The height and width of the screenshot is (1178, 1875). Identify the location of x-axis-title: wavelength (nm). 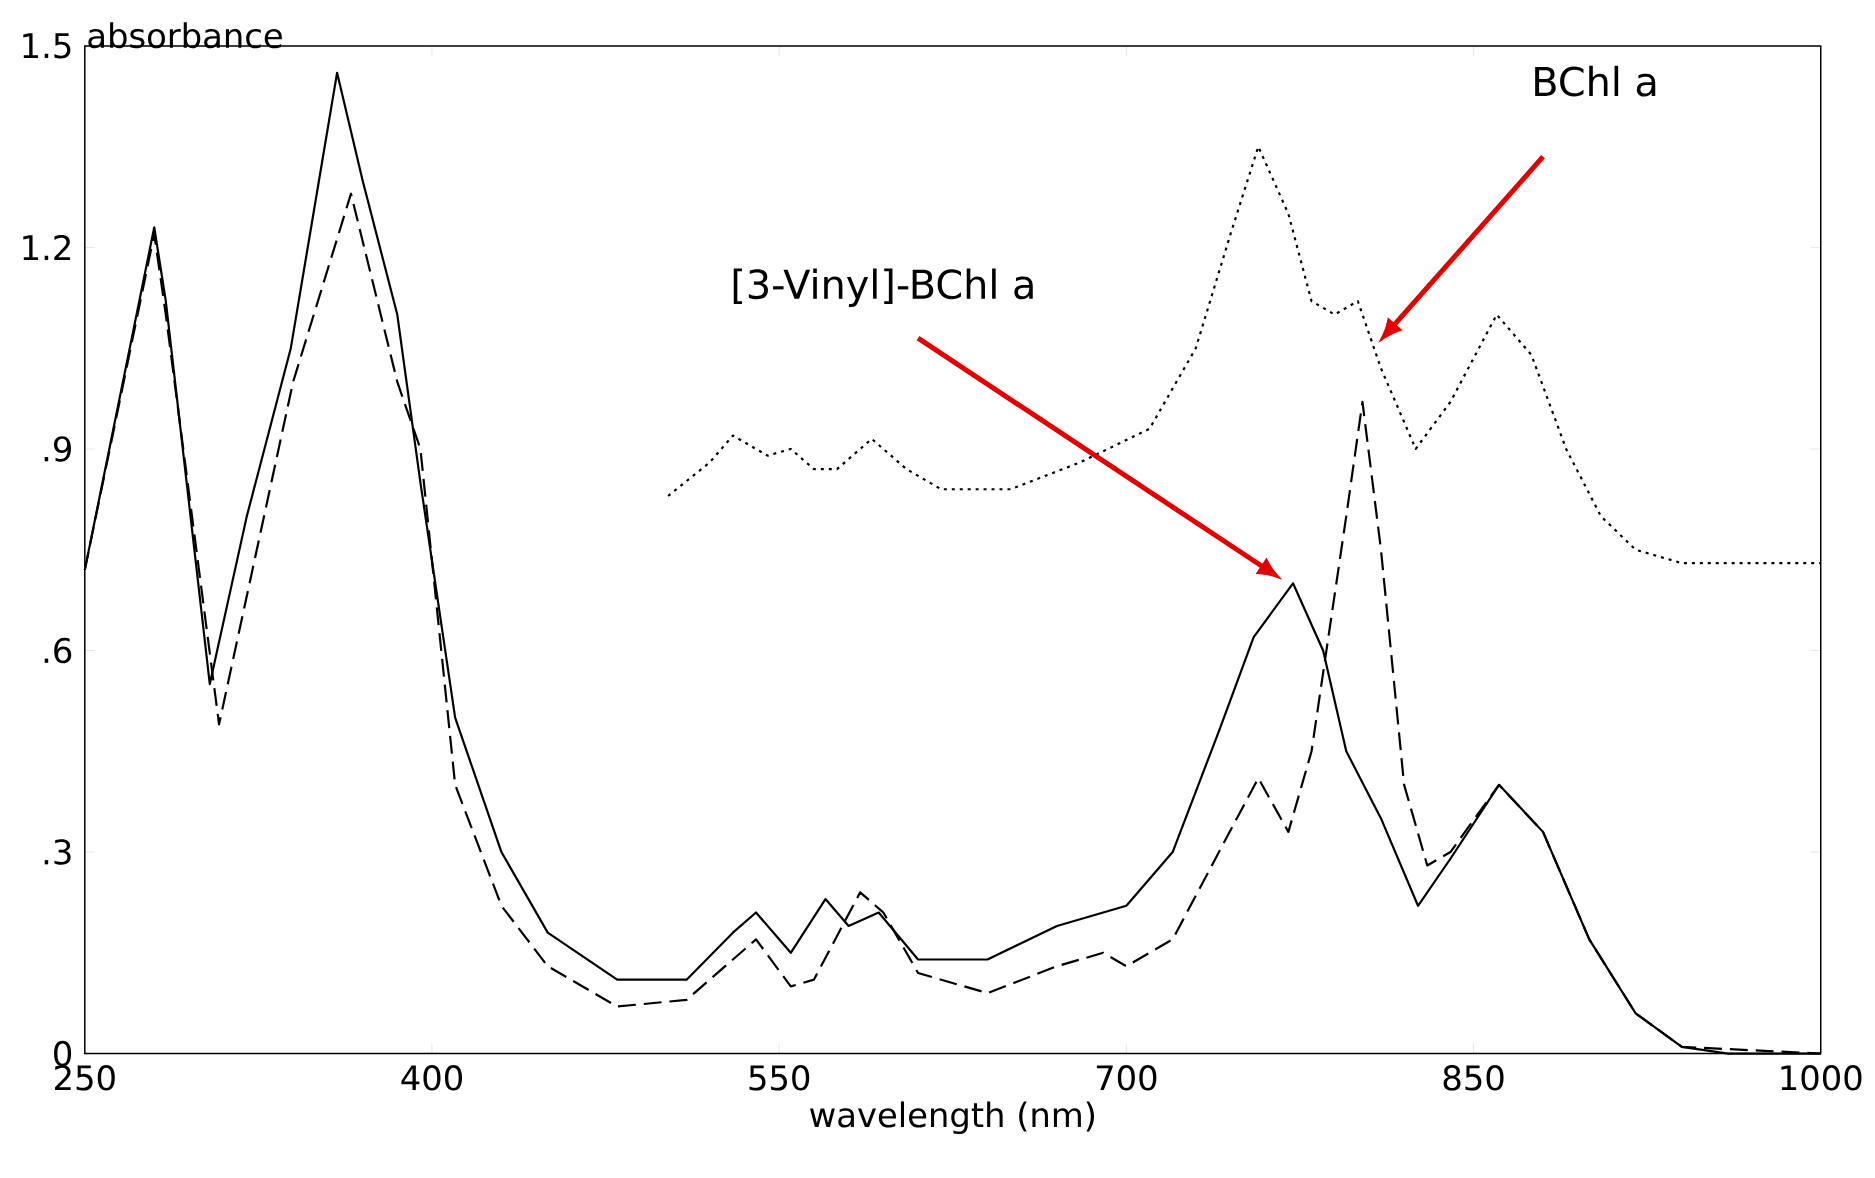
(952, 1117).